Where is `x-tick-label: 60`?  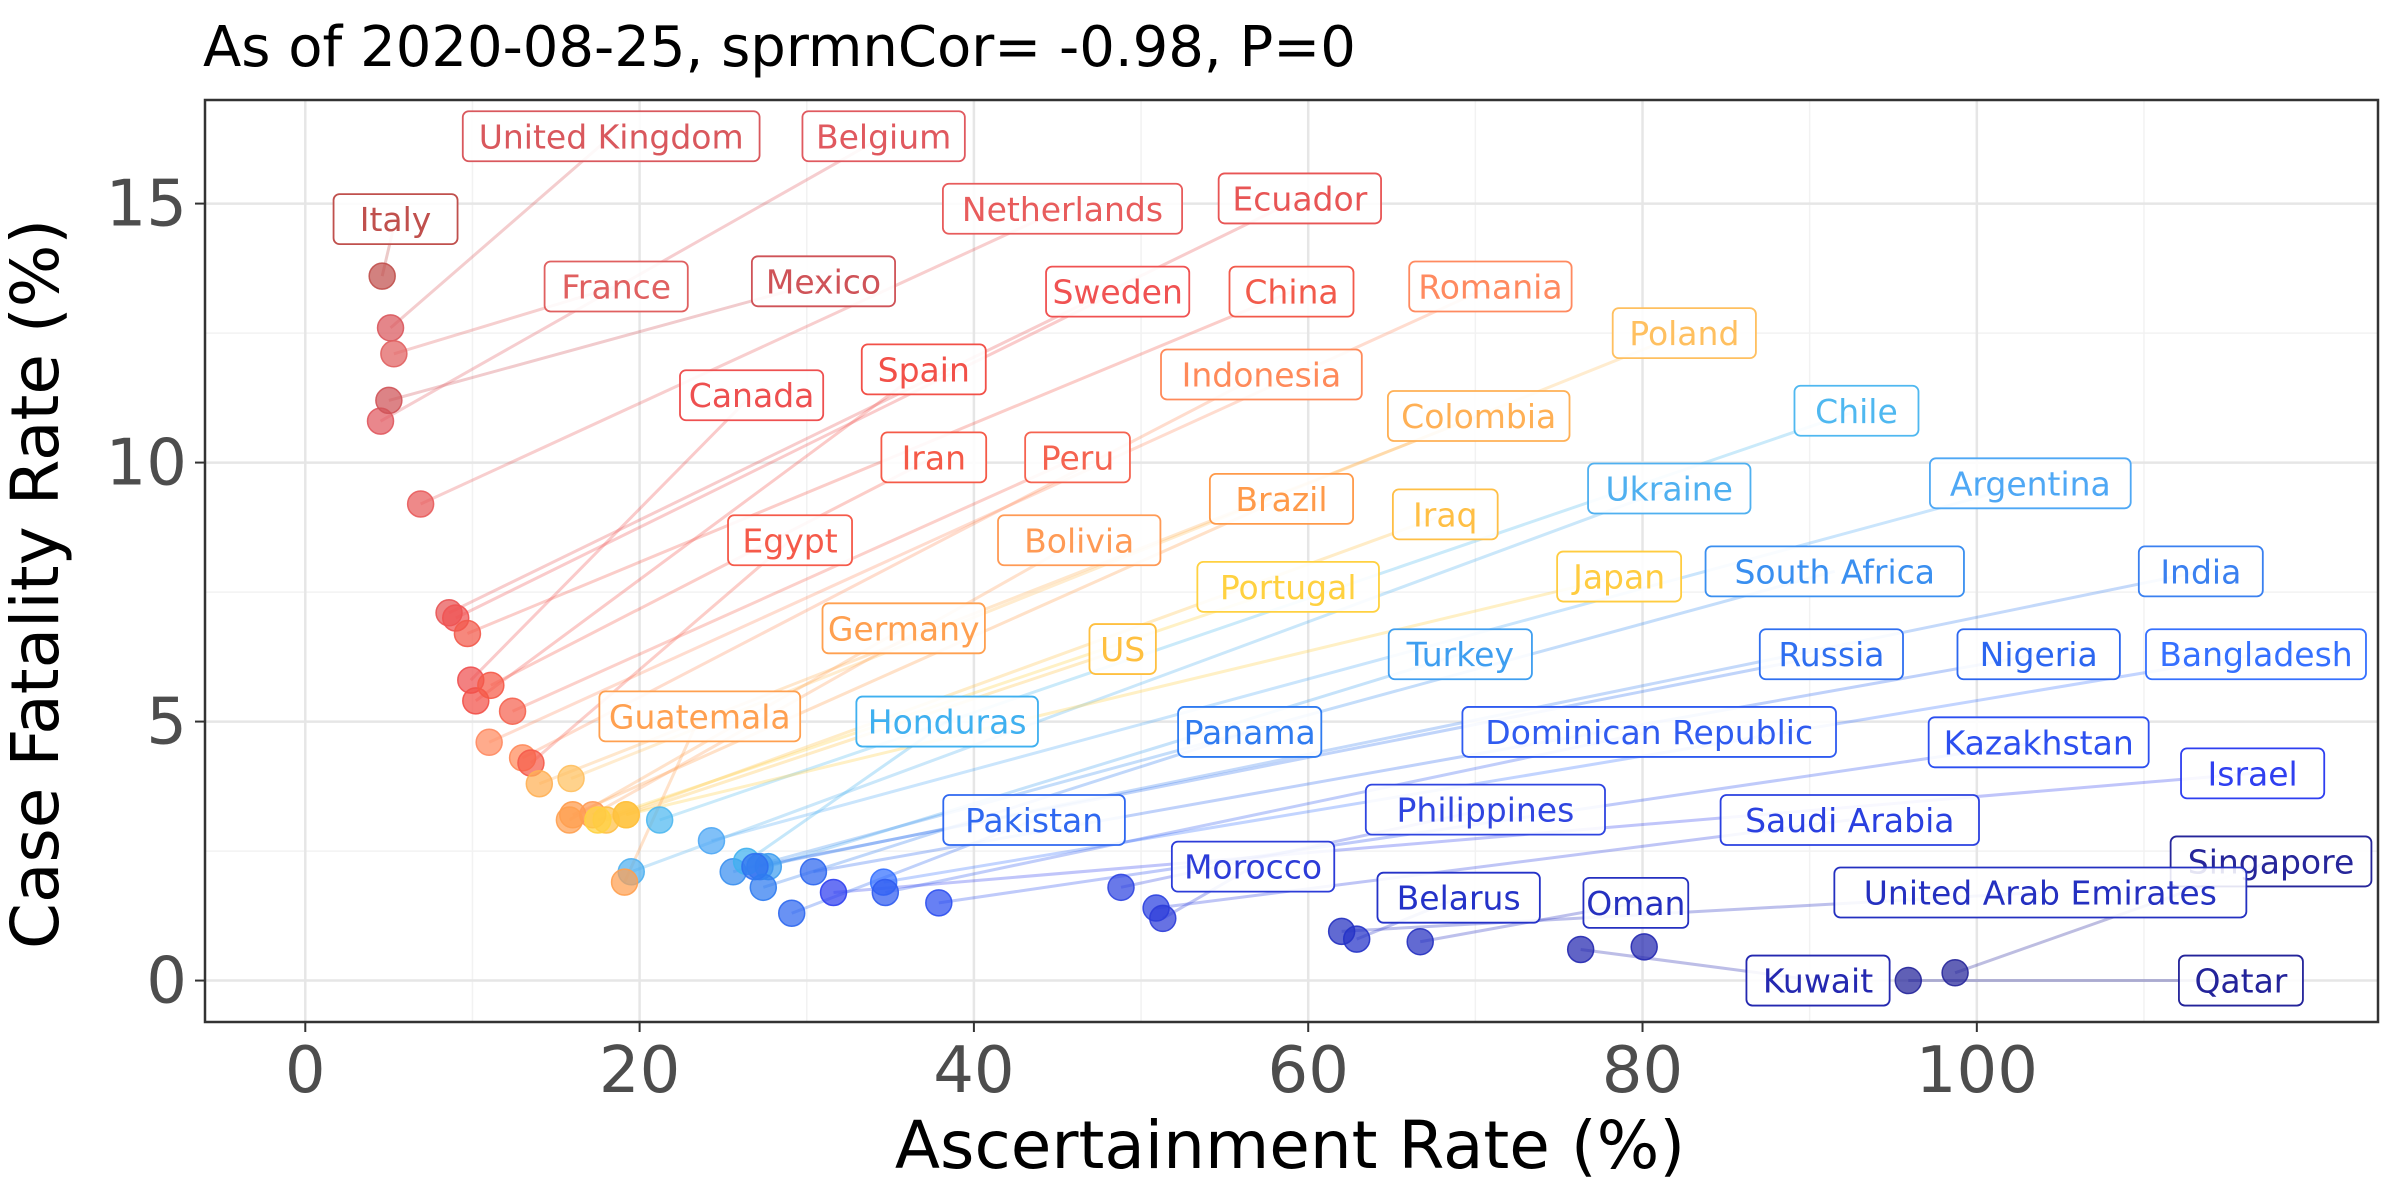 x-tick-label: 60 is located at coordinates (1307, 1071).